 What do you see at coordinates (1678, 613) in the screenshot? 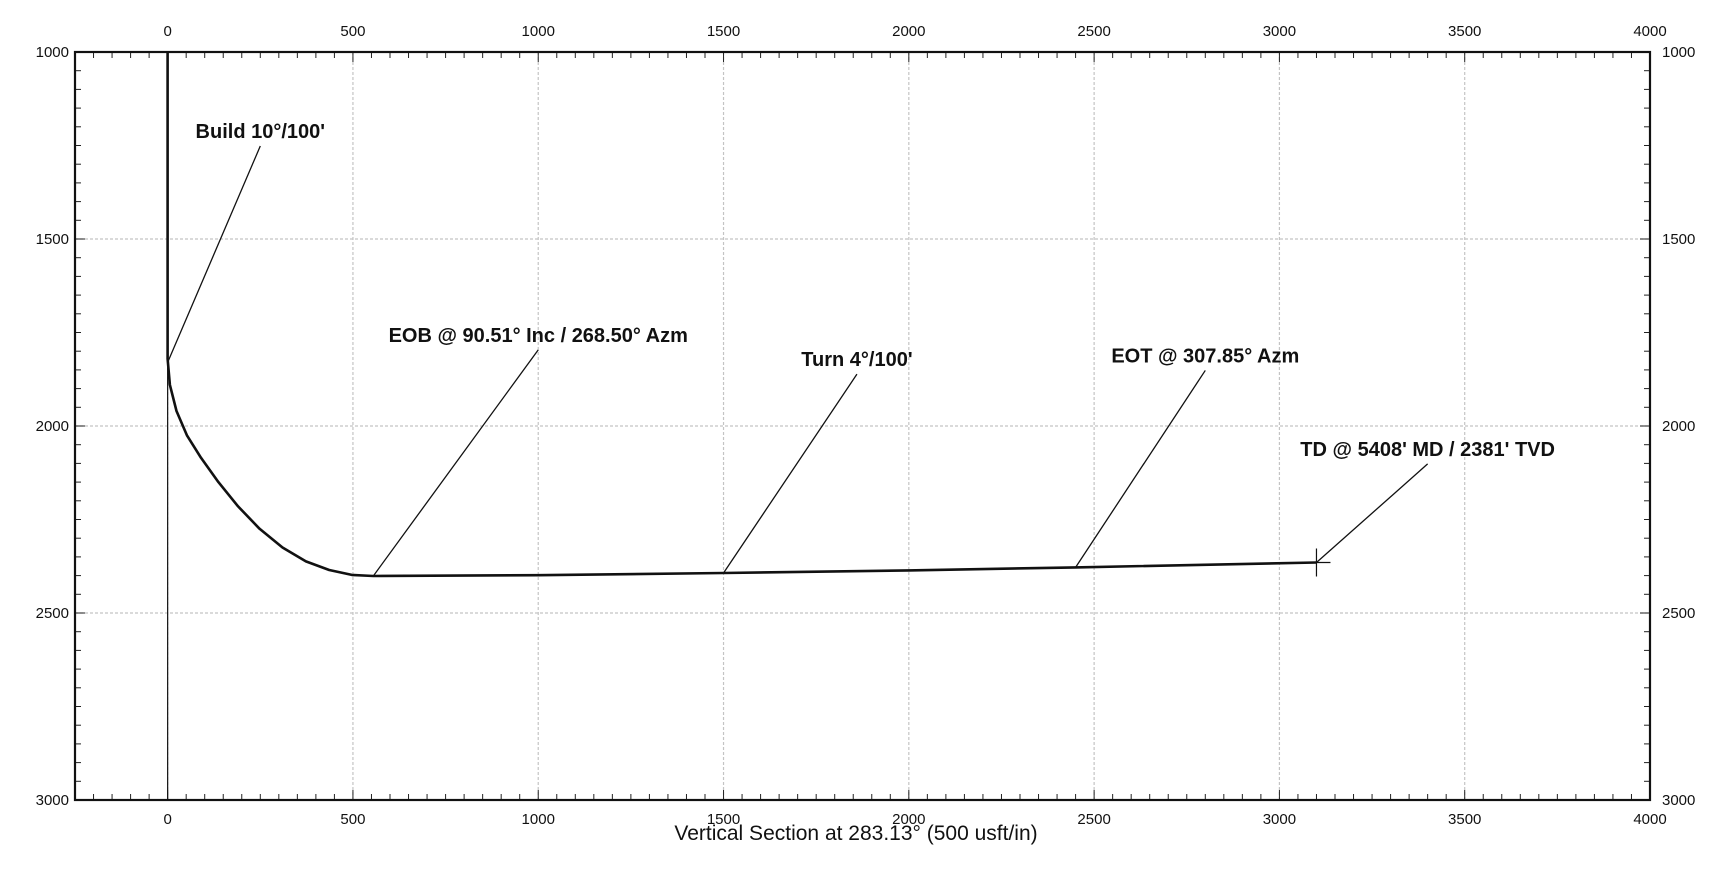
I see `y-tick-label-right: 2500` at bounding box center [1678, 613].